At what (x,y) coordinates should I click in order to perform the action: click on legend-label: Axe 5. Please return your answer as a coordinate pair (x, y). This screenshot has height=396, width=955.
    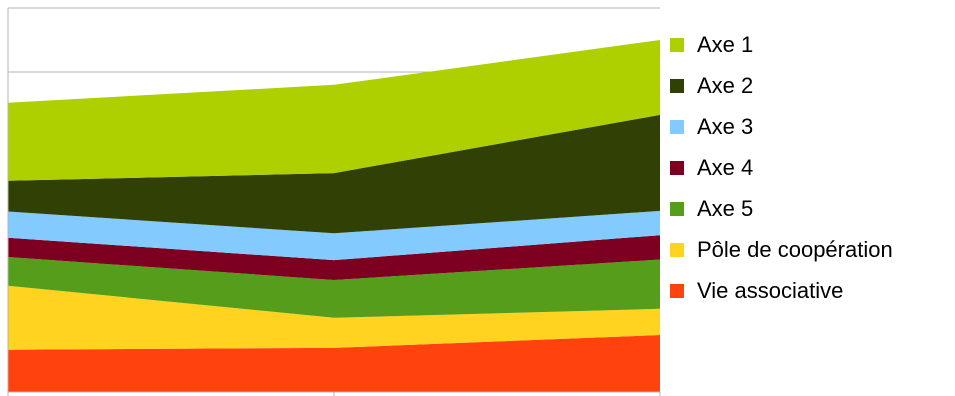
    Looking at the image, I should click on (725, 208).